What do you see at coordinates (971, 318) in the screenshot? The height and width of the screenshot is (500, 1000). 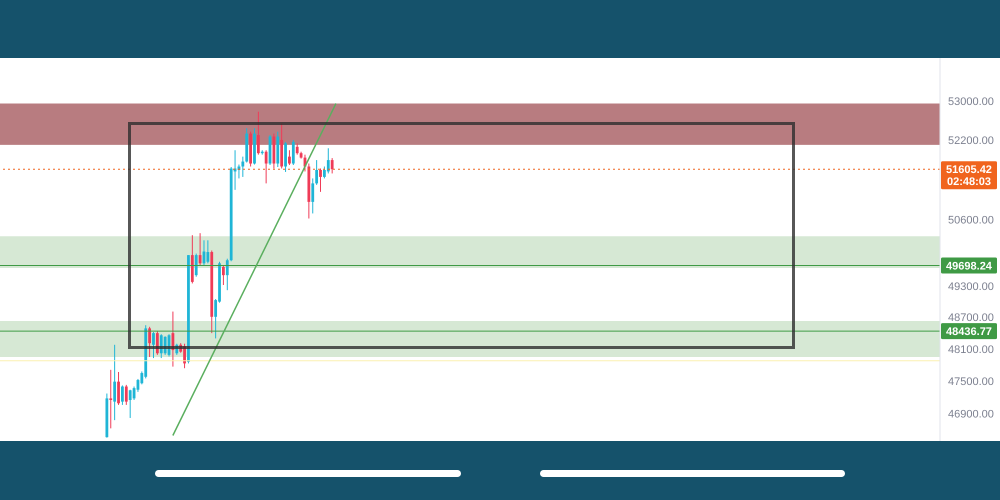 I see `y-tick-label: 48700.00` at bounding box center [971, 318].